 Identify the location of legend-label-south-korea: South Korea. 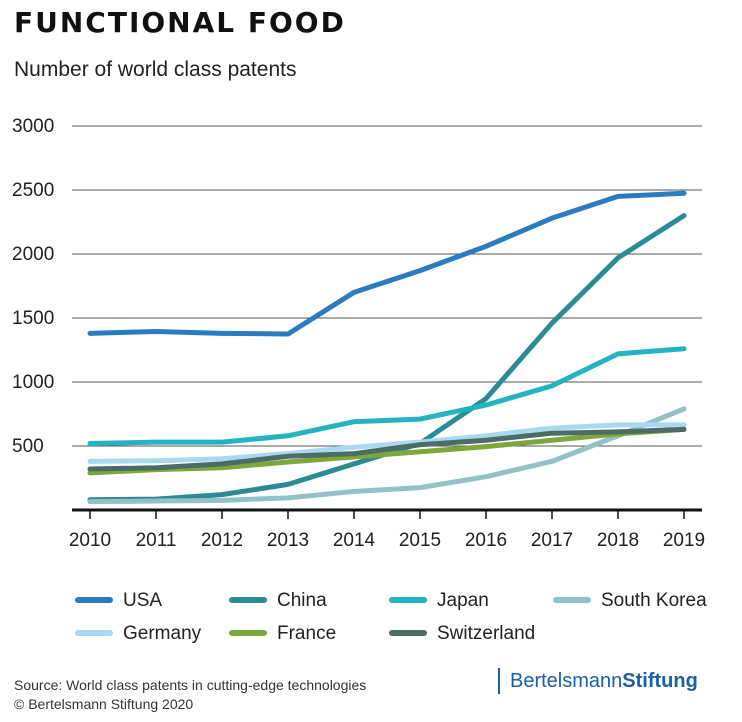
(654, 600).